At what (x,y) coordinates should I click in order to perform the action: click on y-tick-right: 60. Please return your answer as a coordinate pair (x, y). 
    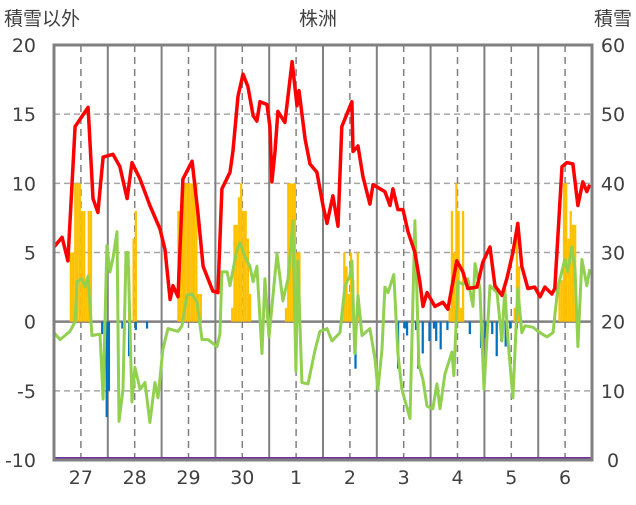
    Looking at the image, I should click on (613, 46).